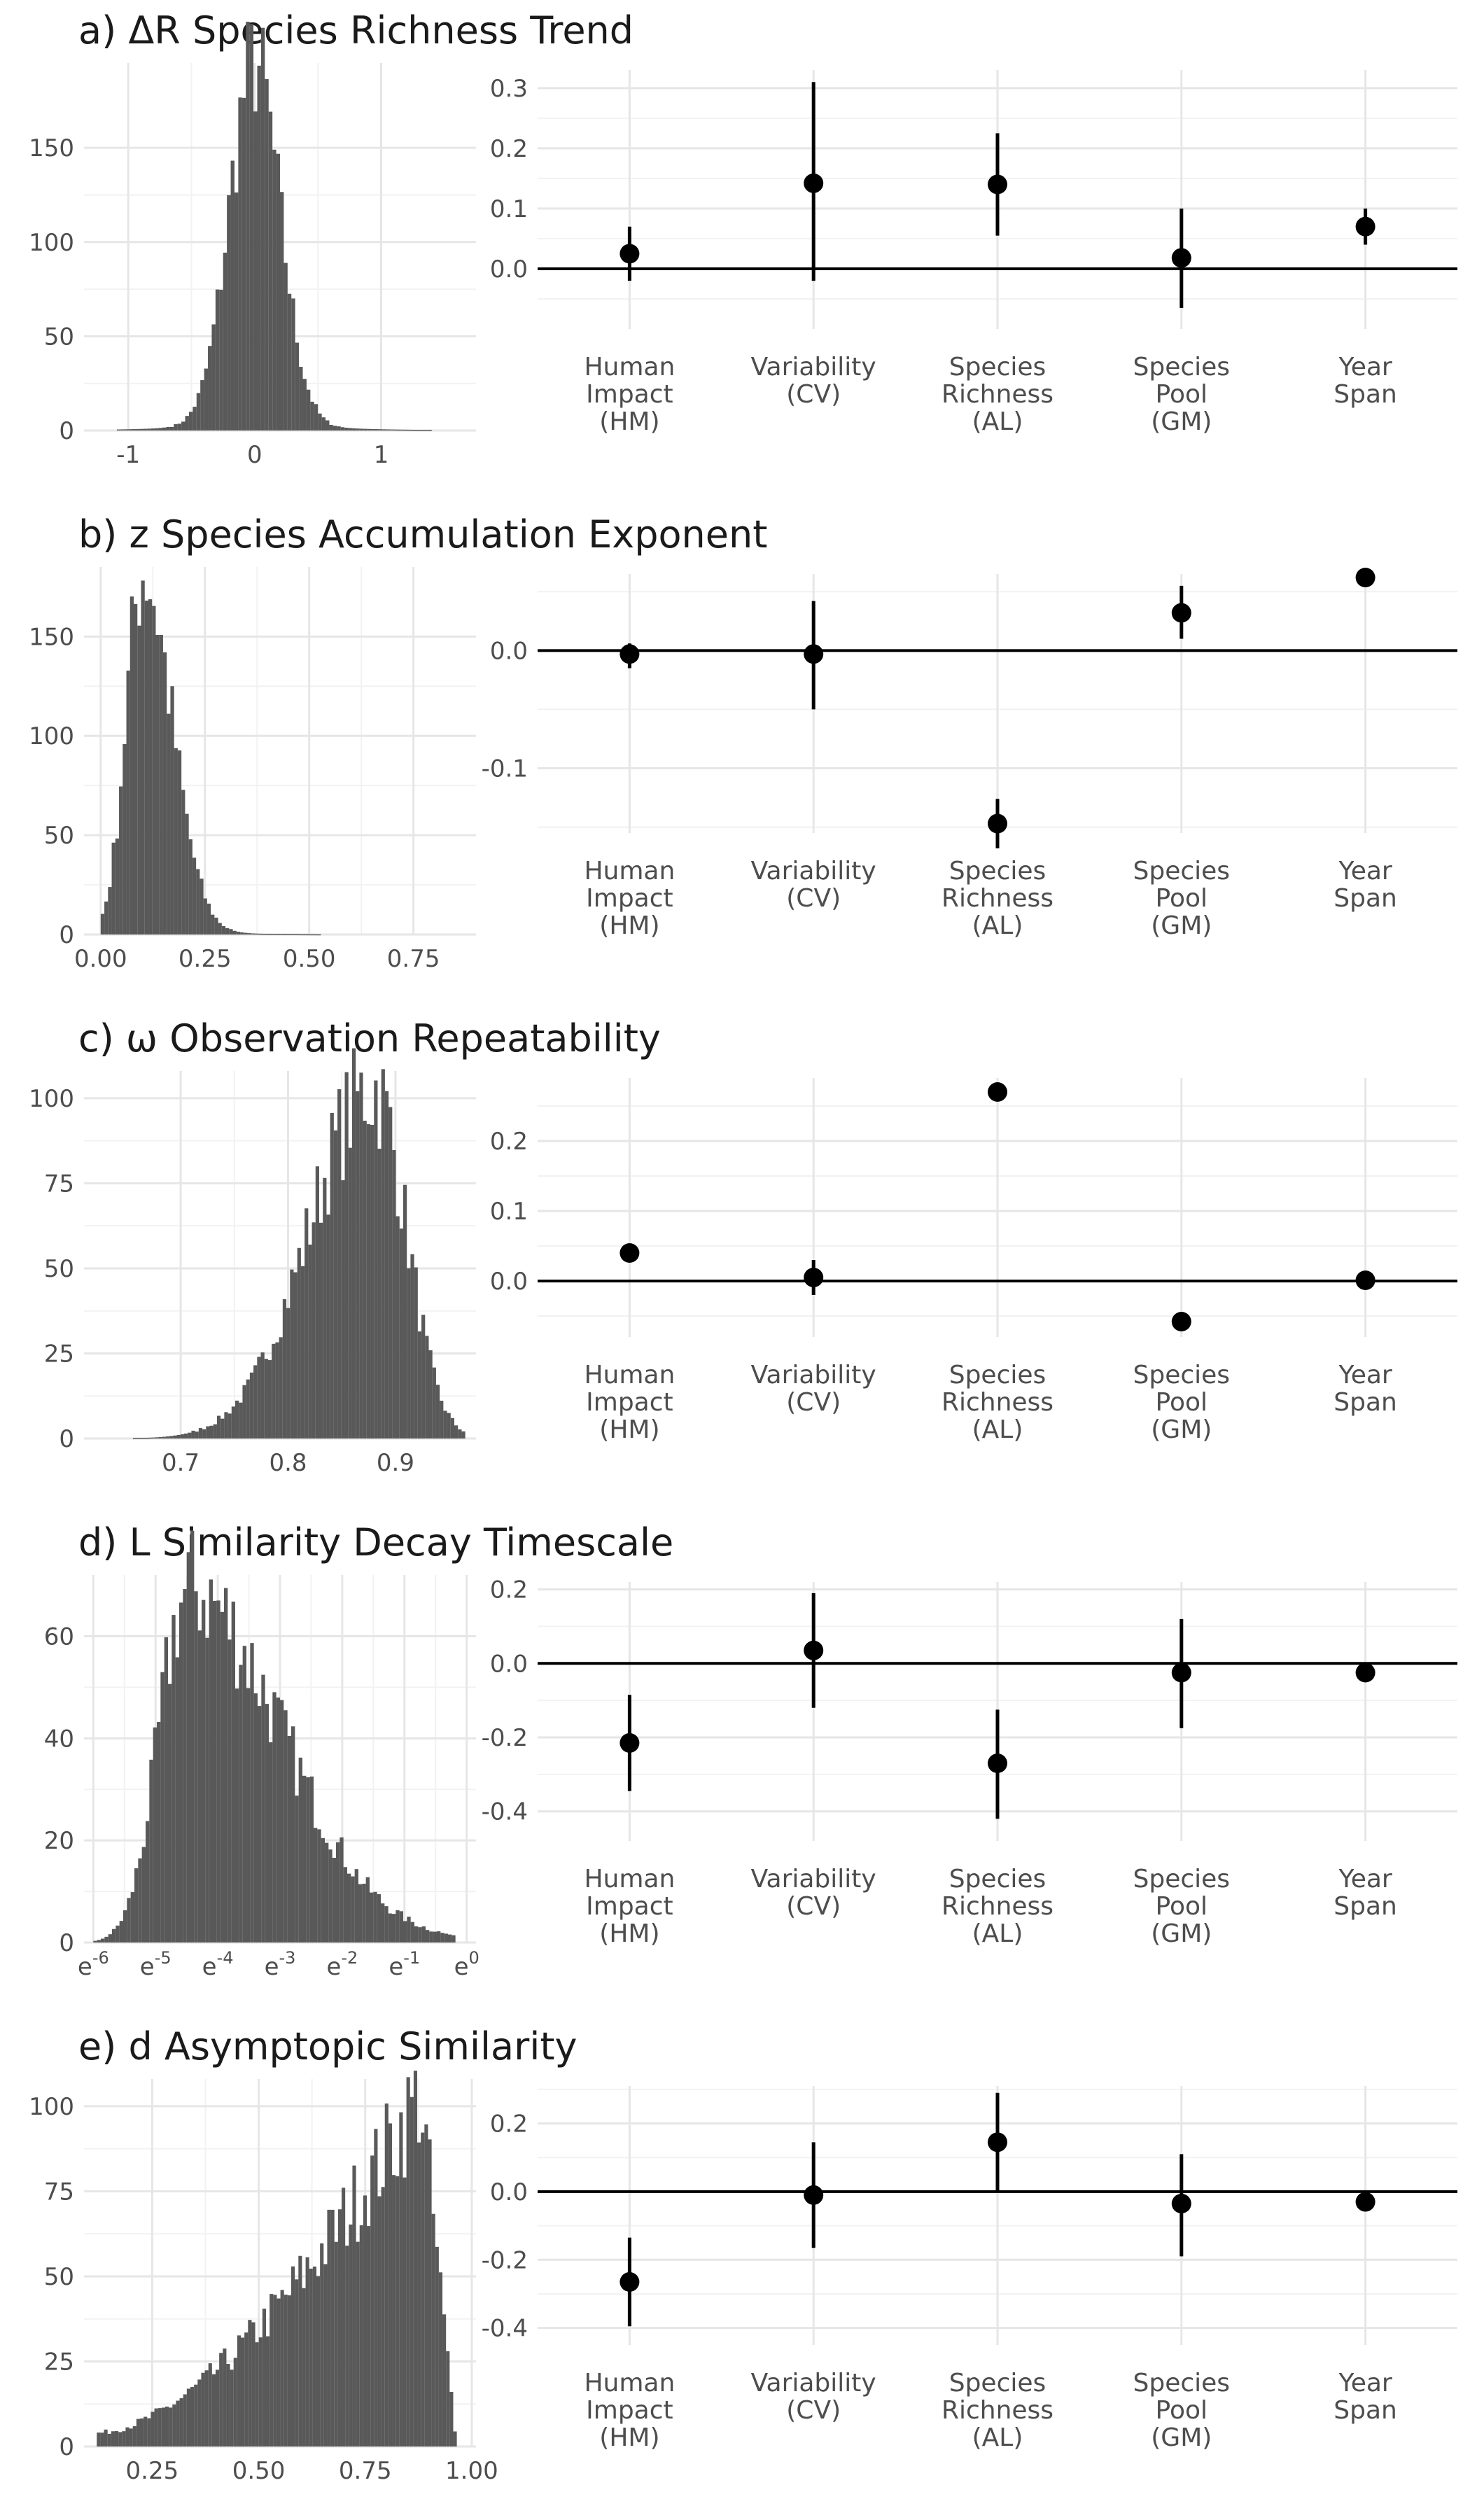 This screenshot has width=1470, height=2520. Describe the element at coordinates (100, 959) in the screenshot. I see `hist-x-tick-label: 0.00` at that location.